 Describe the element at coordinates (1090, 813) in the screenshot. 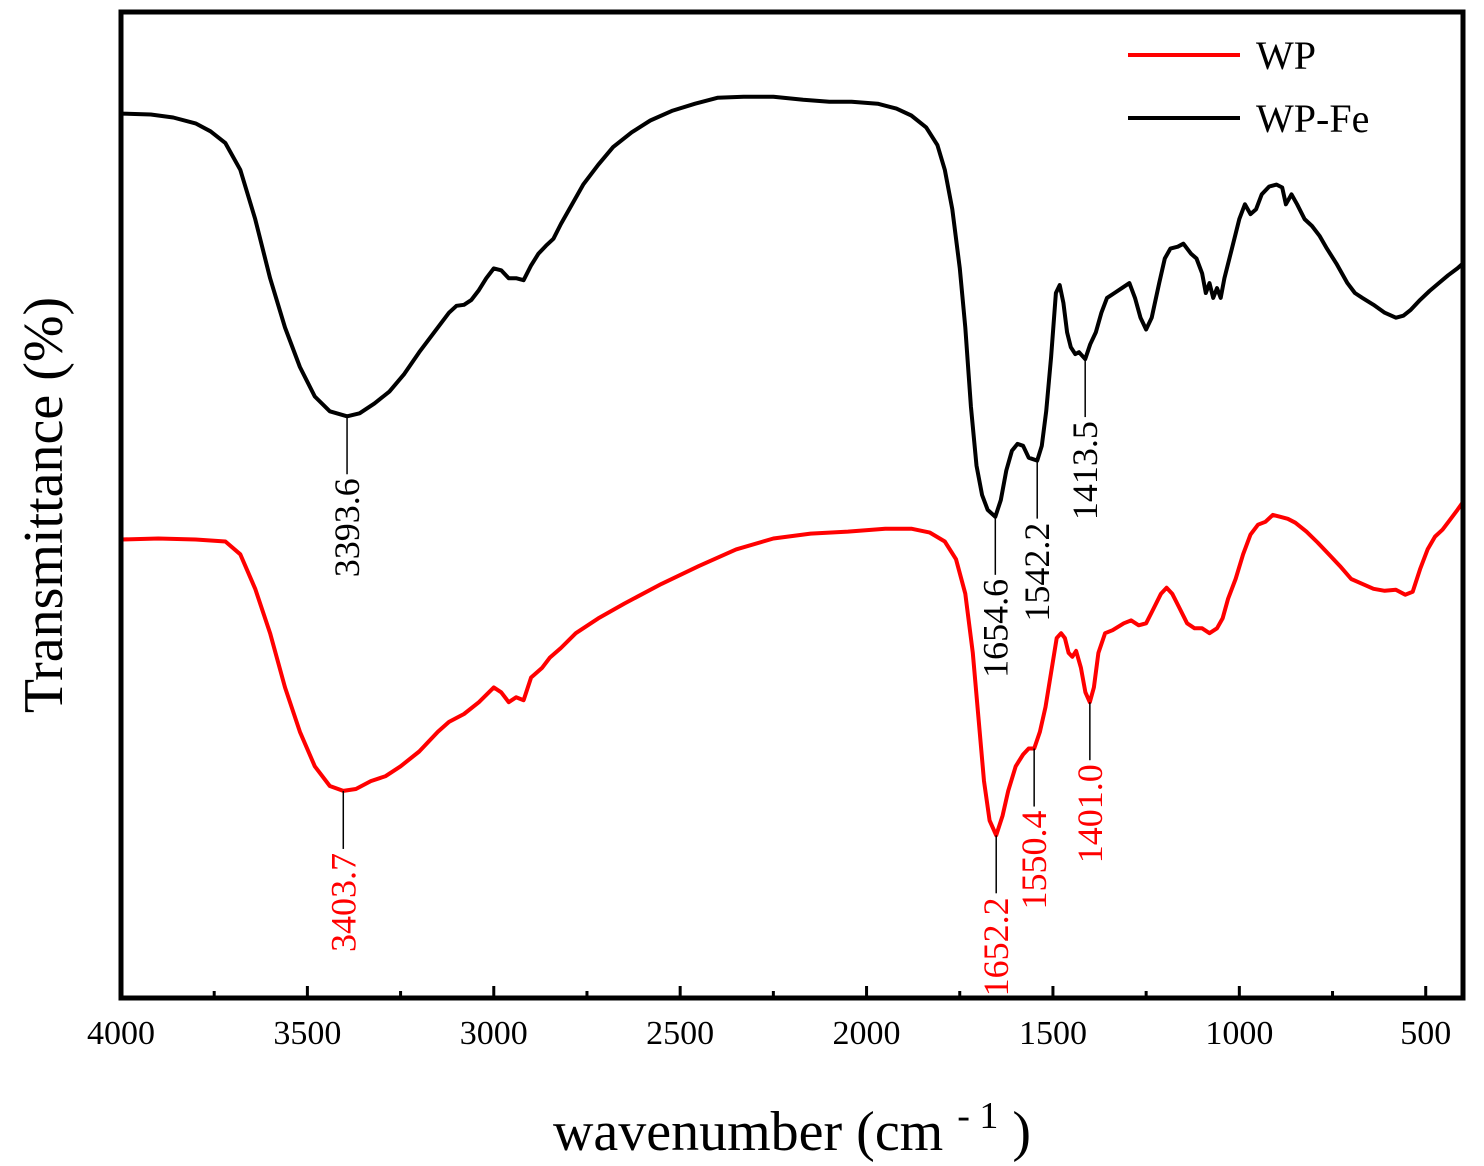

I see `peak-label: 1401.0` at that location.